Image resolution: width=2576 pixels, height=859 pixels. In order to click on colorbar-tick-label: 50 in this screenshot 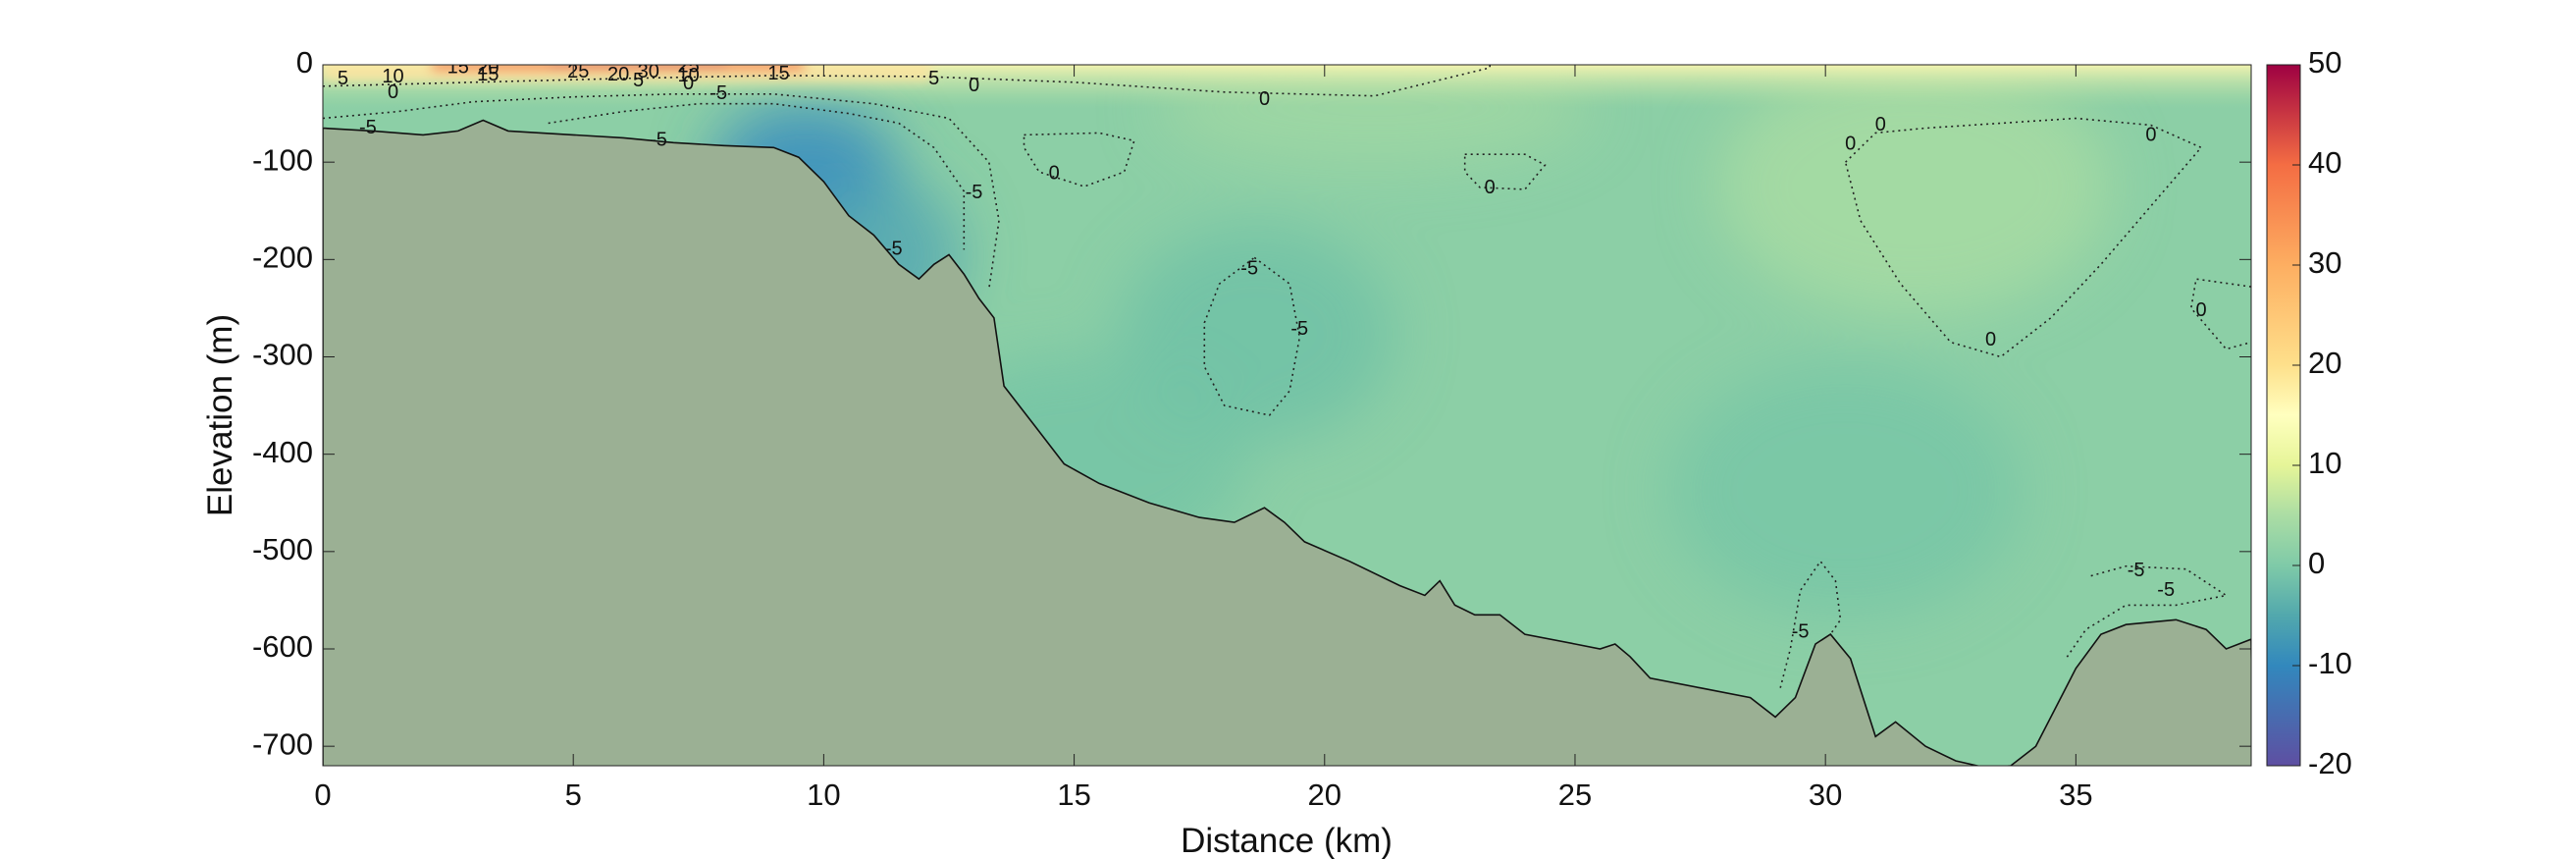, I will do `click(2324, 63)`.